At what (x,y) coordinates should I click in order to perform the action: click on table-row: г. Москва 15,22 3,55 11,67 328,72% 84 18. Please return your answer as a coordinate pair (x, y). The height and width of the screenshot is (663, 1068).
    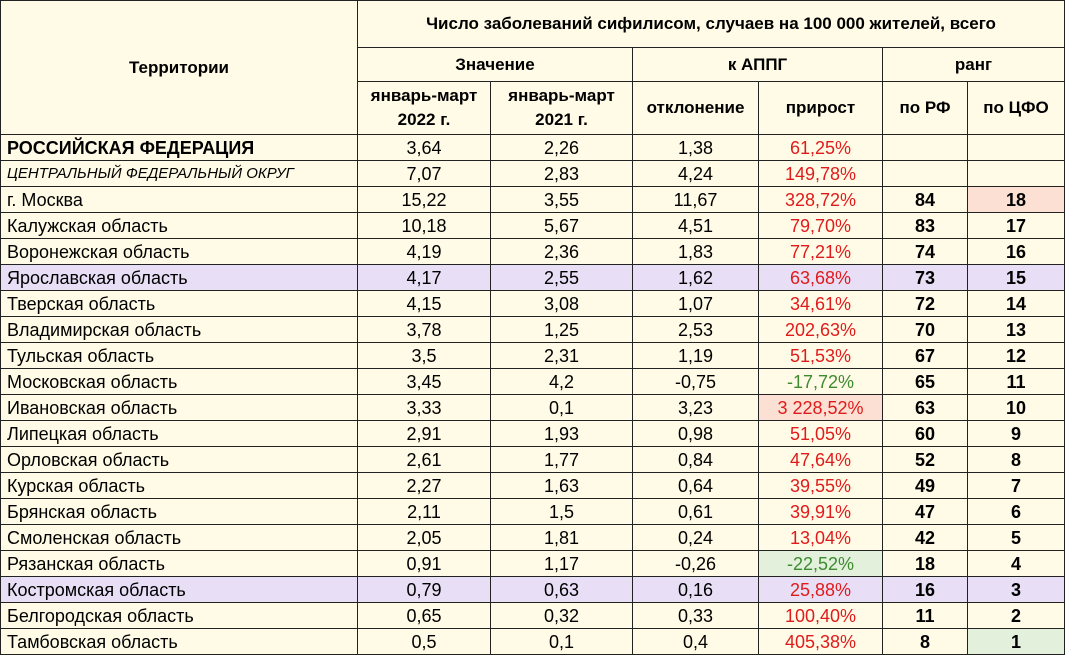
    Looking at the image, I should click on (533, 199).